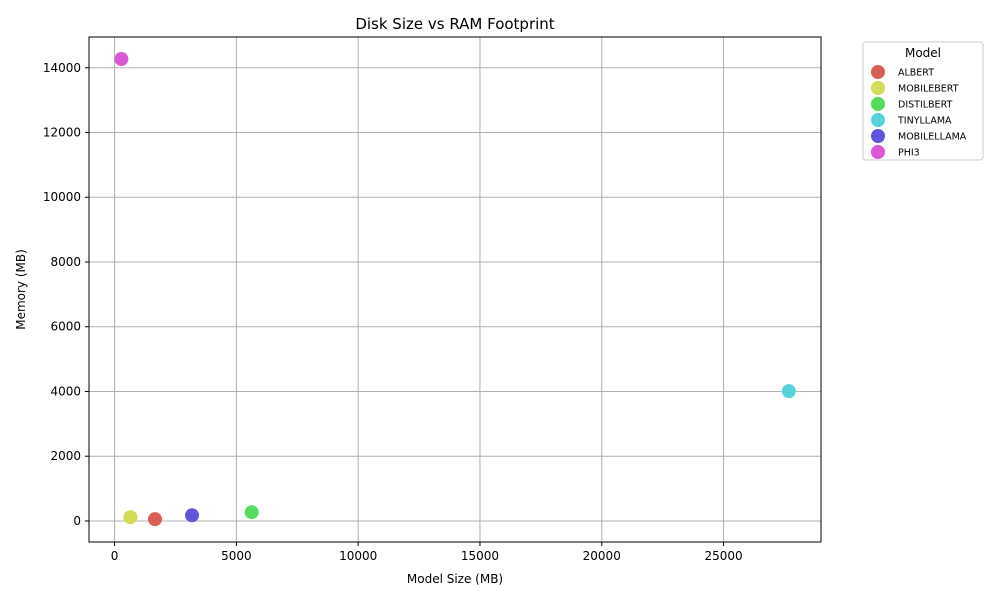 The width and height of the screenshot is (1000, 600). What do you see at coordinates (65, 327) in the screenshot?
I see `y-tick-label: 6000` at bounding box center [65, 327].